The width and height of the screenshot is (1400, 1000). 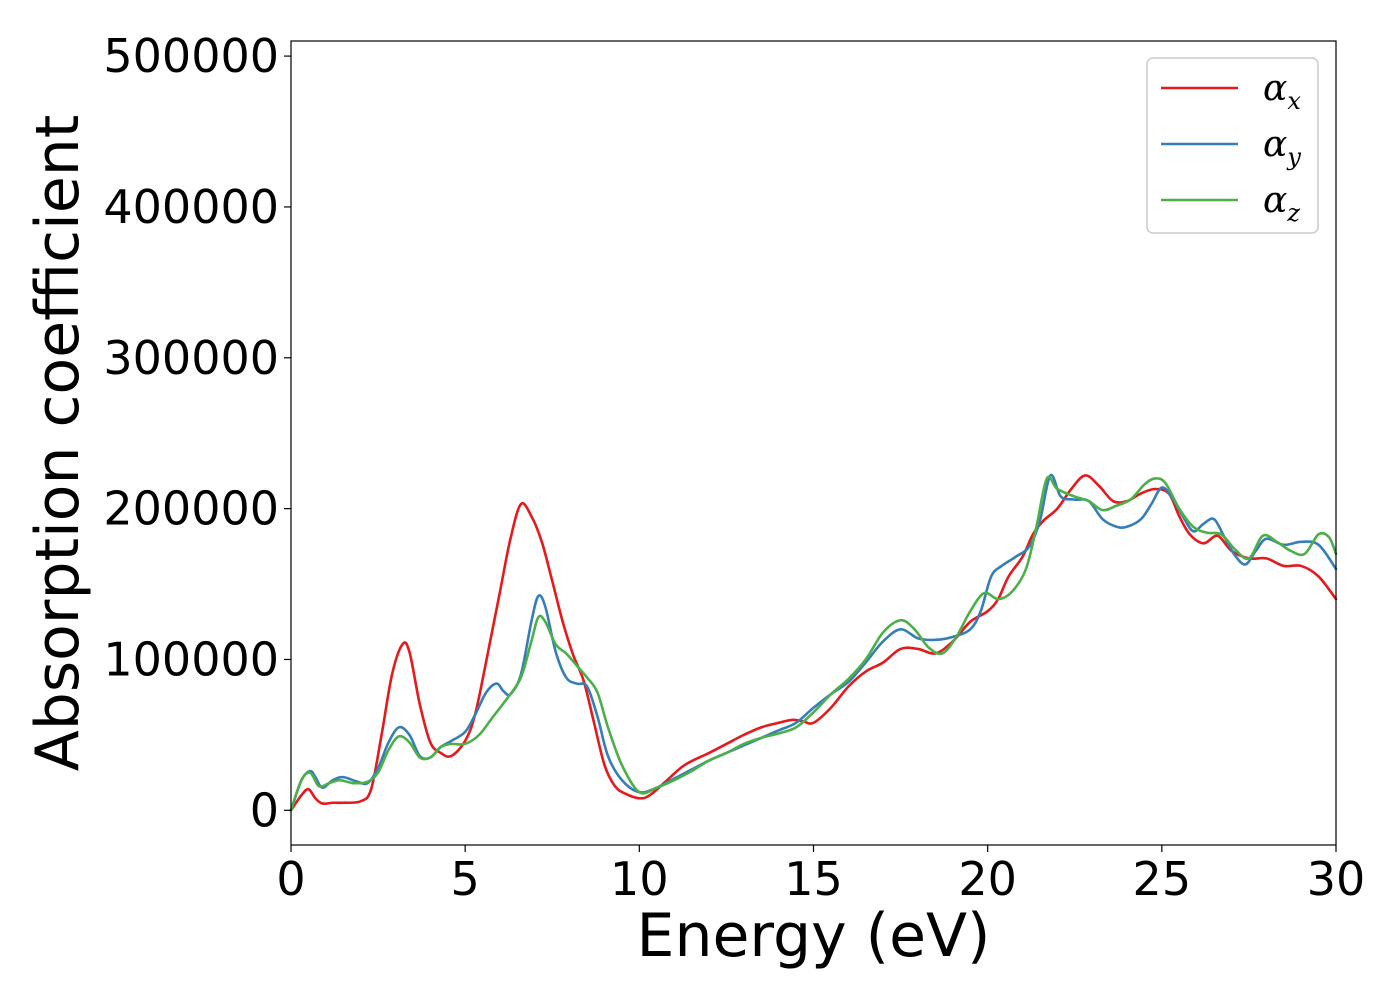 What do you see at coordinates (191, 358) in the screenshot?
I see `y-tick-label: 300000` at bounding box center [191, 358].